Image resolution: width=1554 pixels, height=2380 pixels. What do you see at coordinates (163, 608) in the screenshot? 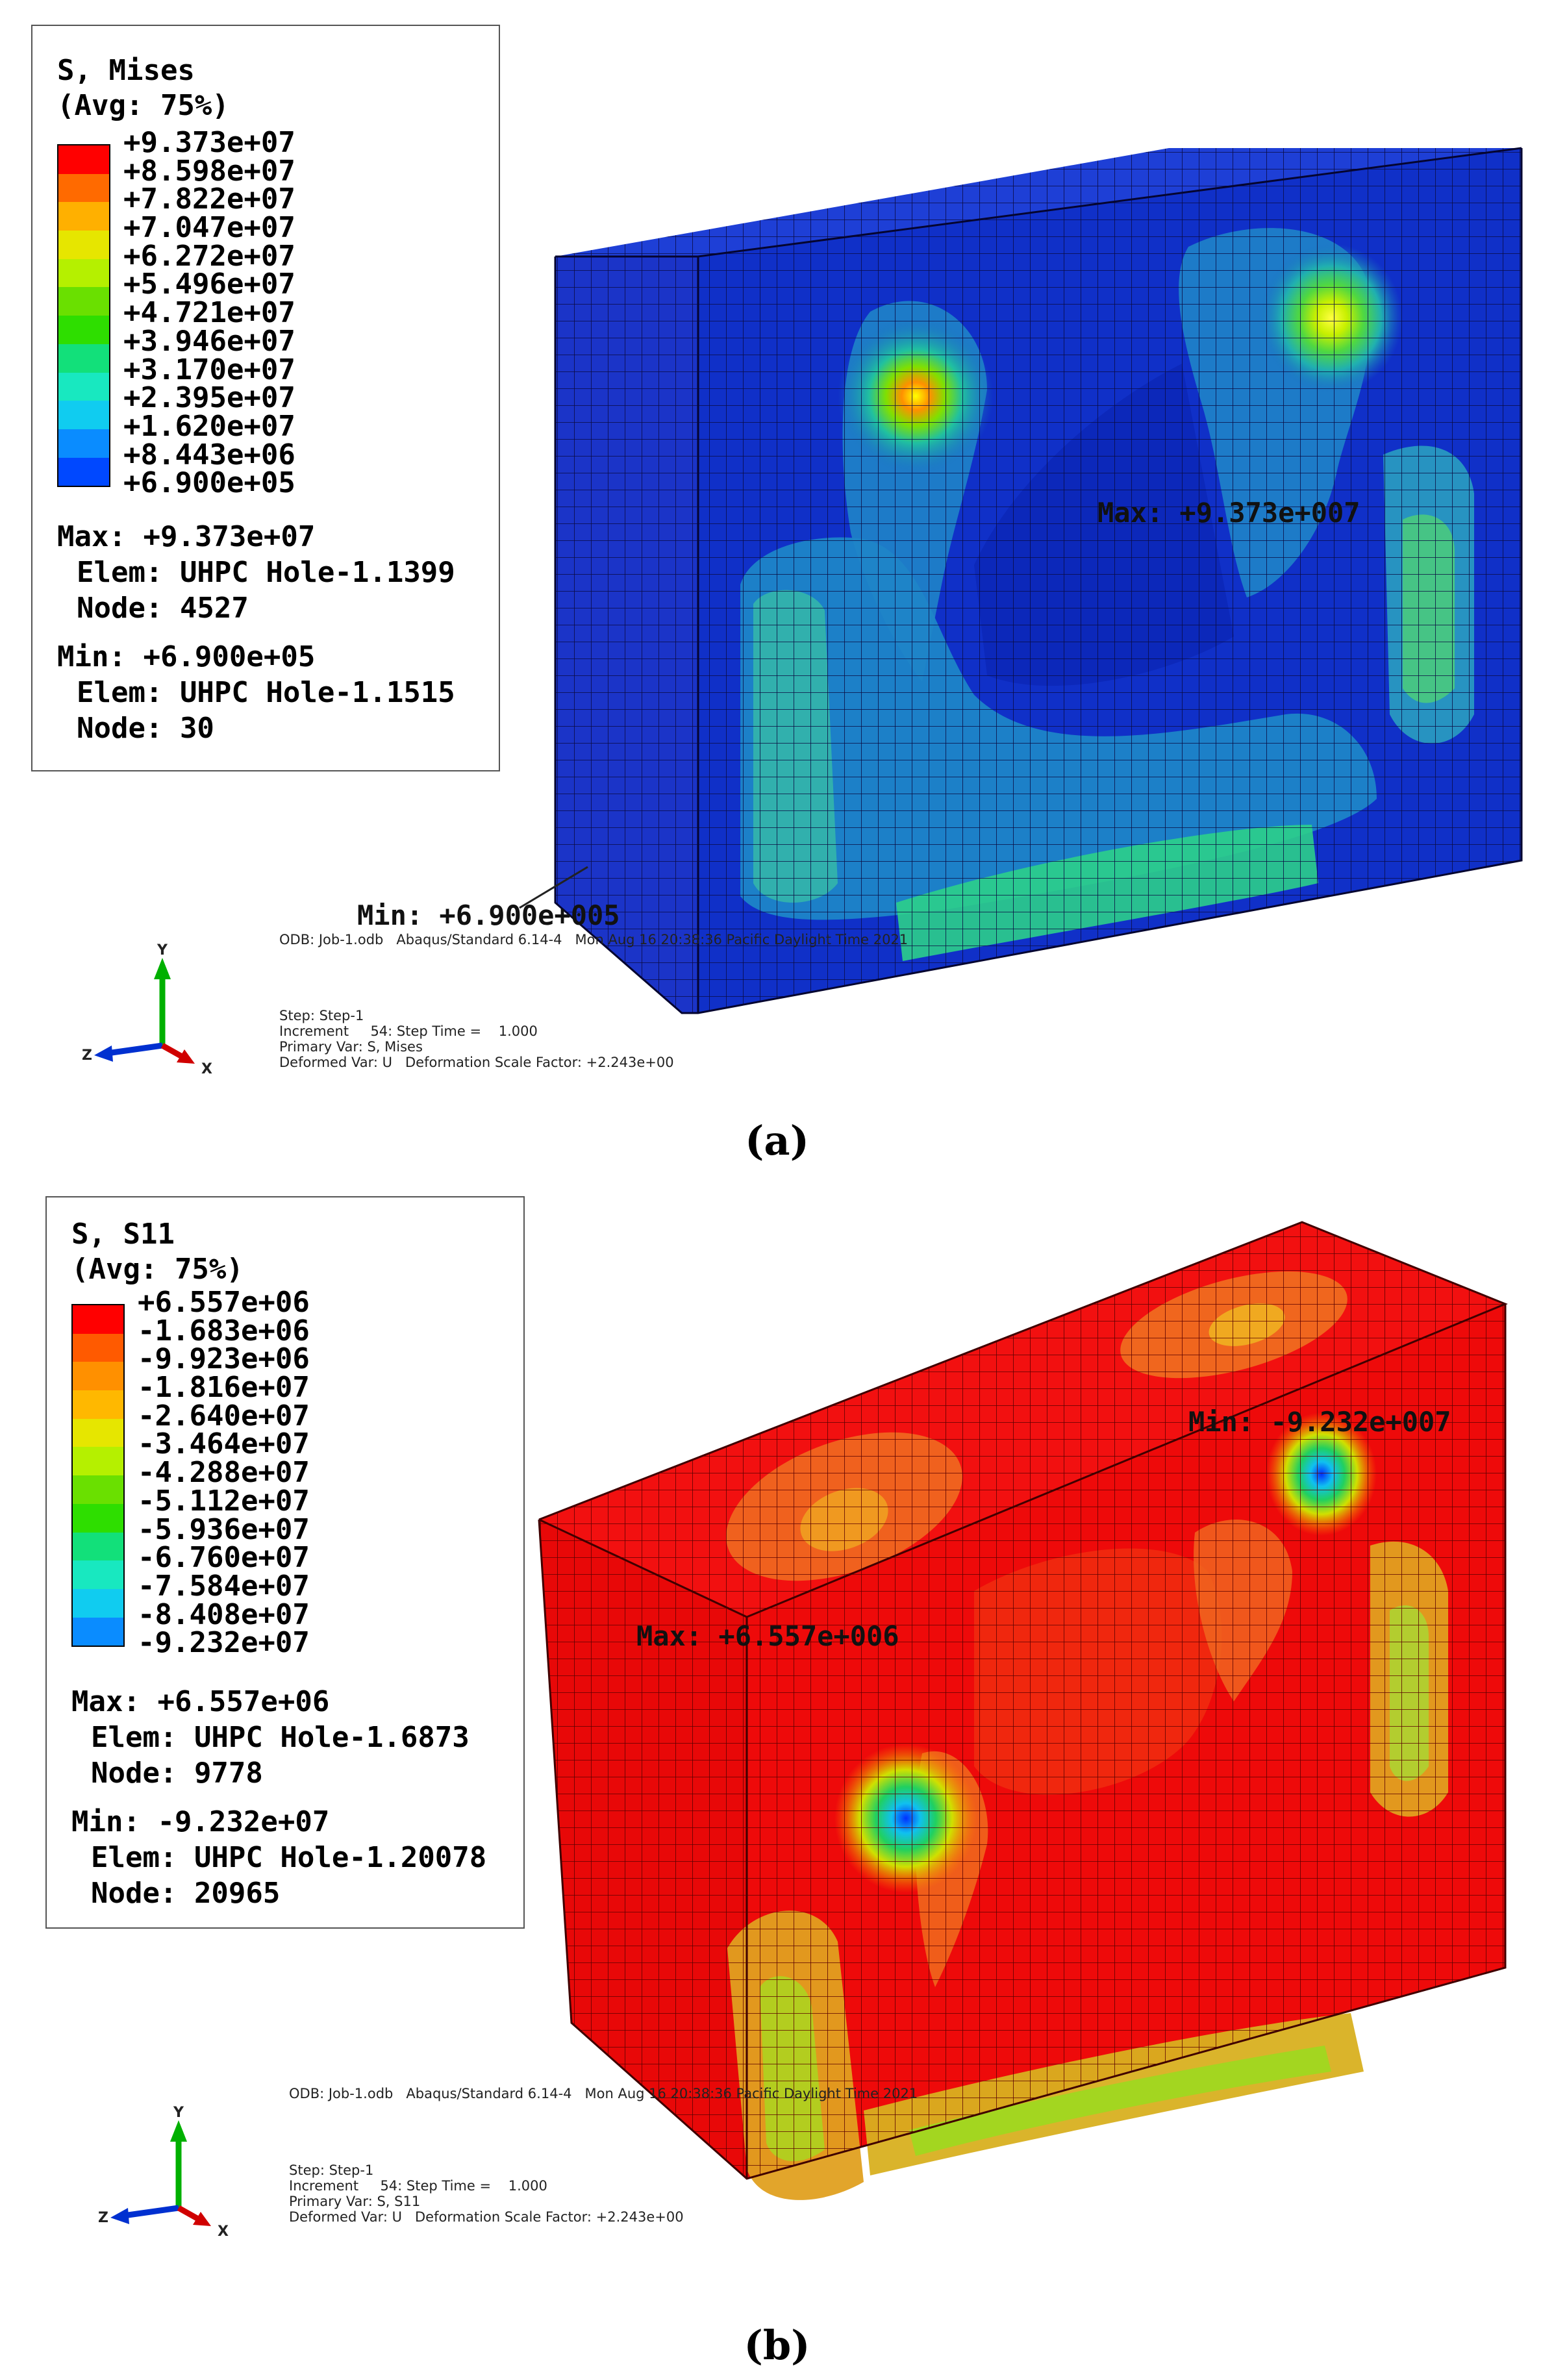
I see `legend-max-node: Node: 4527` at bounding box center [163, 608].